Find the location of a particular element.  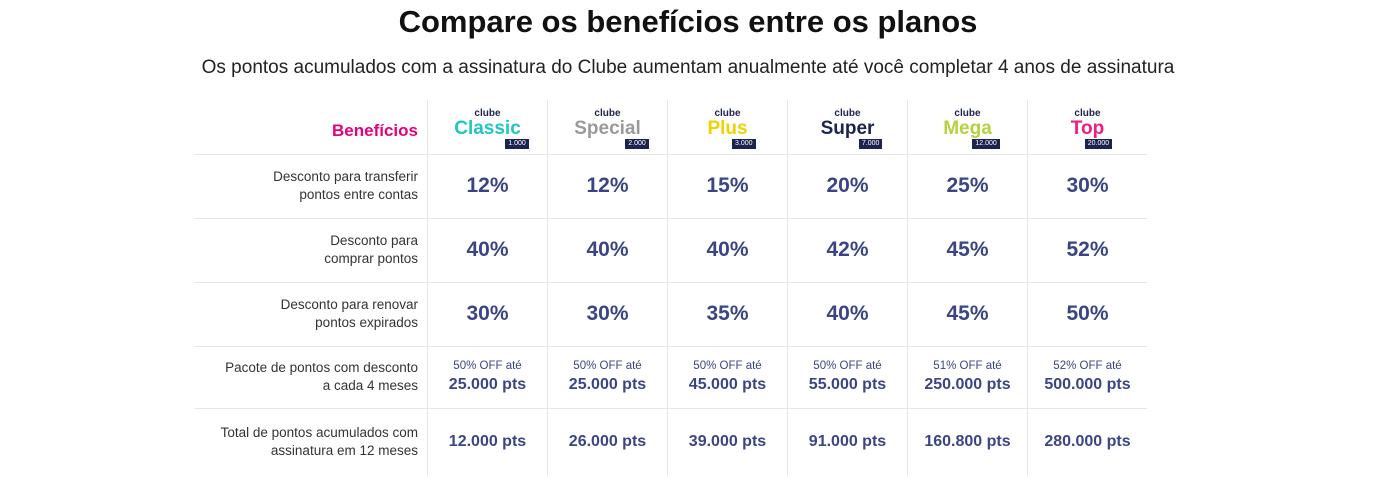

table-cell: 50% OFF até 45.000 pts is located at coordinates (727, 377).